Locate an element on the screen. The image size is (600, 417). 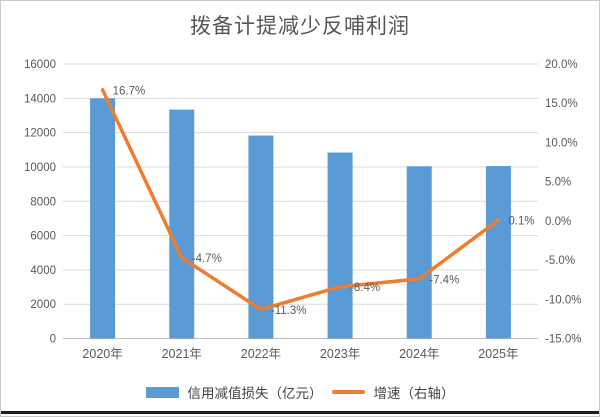
left-axis-tick: 6000 is located at coordinates (43, 237).